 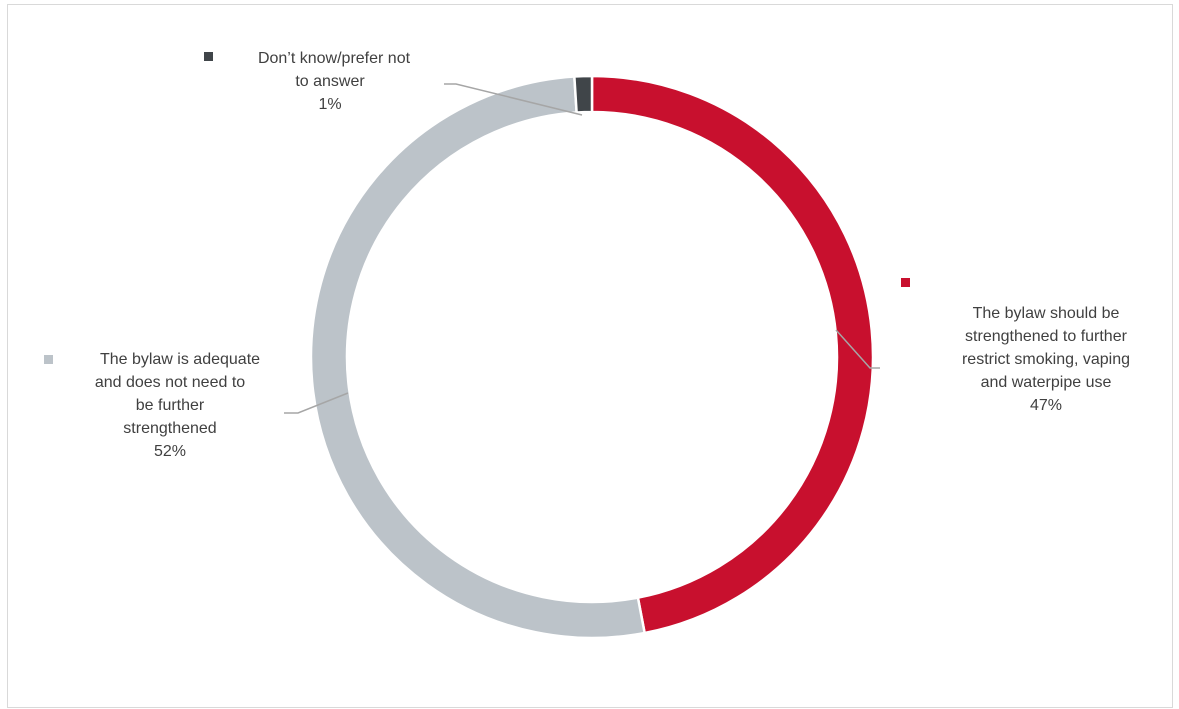 I want to click on label-strengthen-line: strengthened to further, so click(x=1046, y=336).